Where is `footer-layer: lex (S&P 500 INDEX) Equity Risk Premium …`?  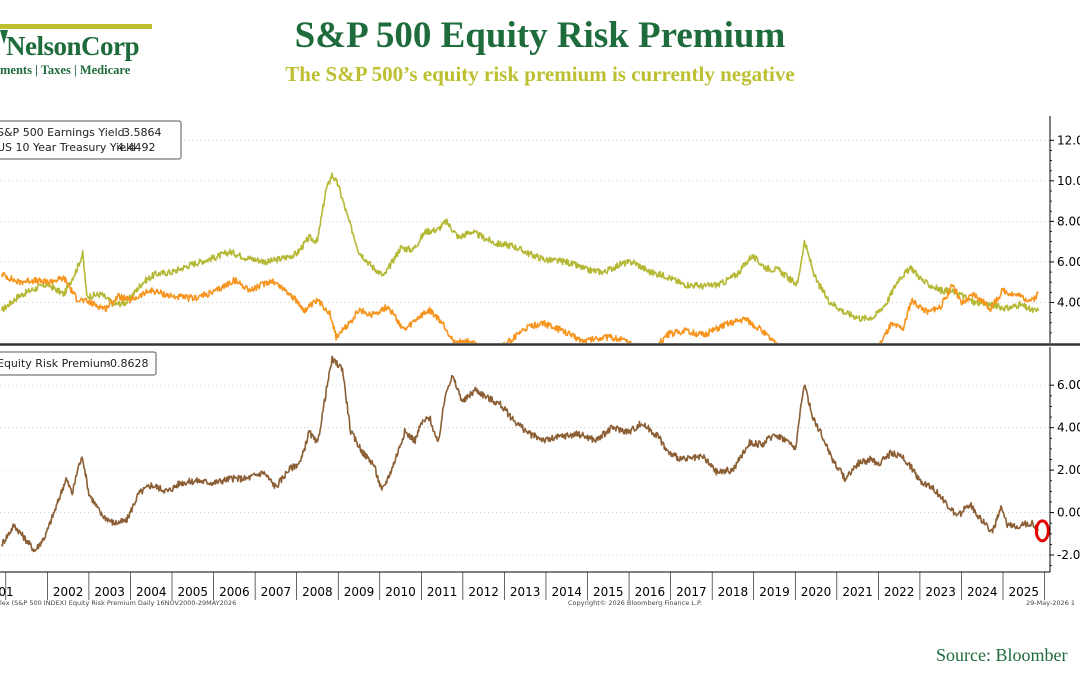 footer-layer: lex (S&P 500 INDEX) Equity Risk Premium … is located at coordinates (537, 603).